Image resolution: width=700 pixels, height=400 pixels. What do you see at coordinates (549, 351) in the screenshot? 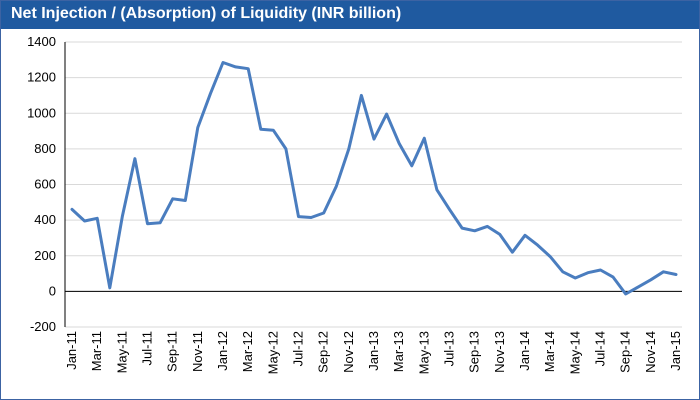
I see `x-tick-label: Mar-14` at bounding box center [549, 351].